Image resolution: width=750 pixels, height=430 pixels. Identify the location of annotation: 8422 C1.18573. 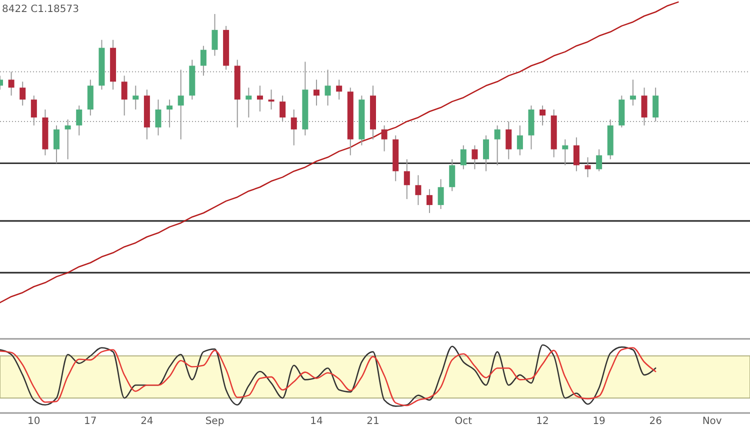
(40, 9).